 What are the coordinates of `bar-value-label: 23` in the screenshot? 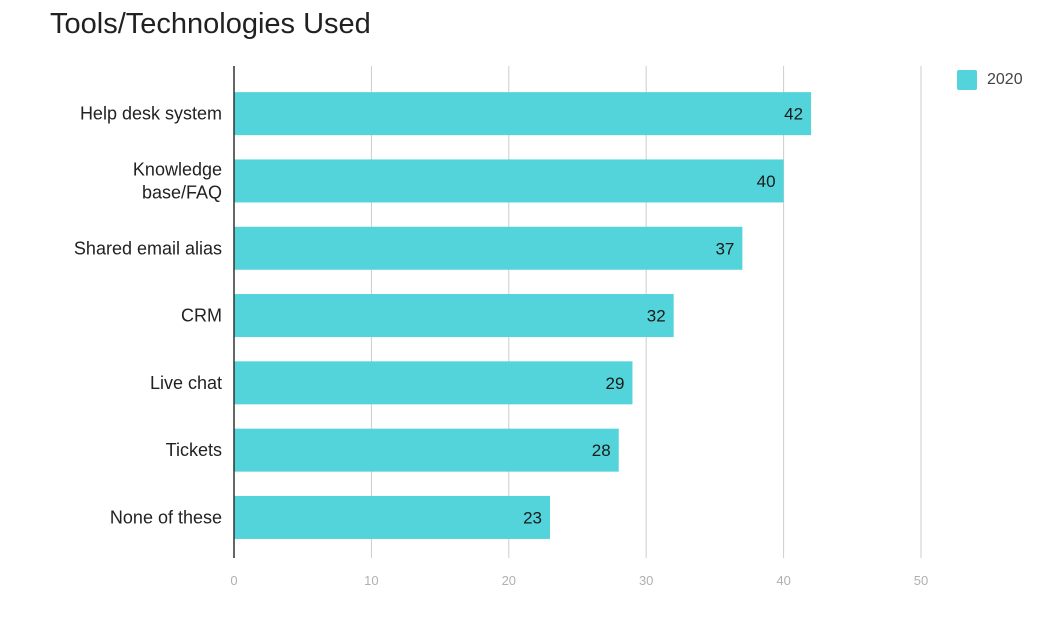 It's located at (532, 517).